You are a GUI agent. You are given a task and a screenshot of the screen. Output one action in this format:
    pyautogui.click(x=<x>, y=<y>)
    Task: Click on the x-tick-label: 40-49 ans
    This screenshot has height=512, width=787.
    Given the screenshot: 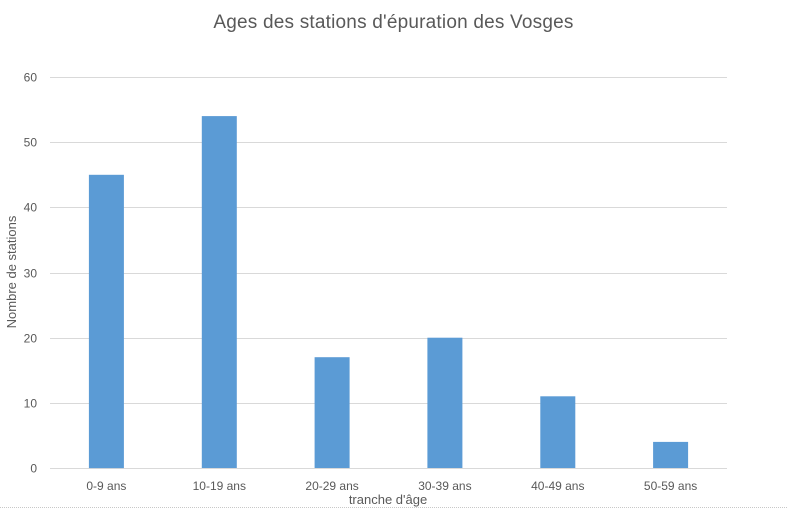 What is the action you would take?
    pyautogui.click(x=557, y=486)
    